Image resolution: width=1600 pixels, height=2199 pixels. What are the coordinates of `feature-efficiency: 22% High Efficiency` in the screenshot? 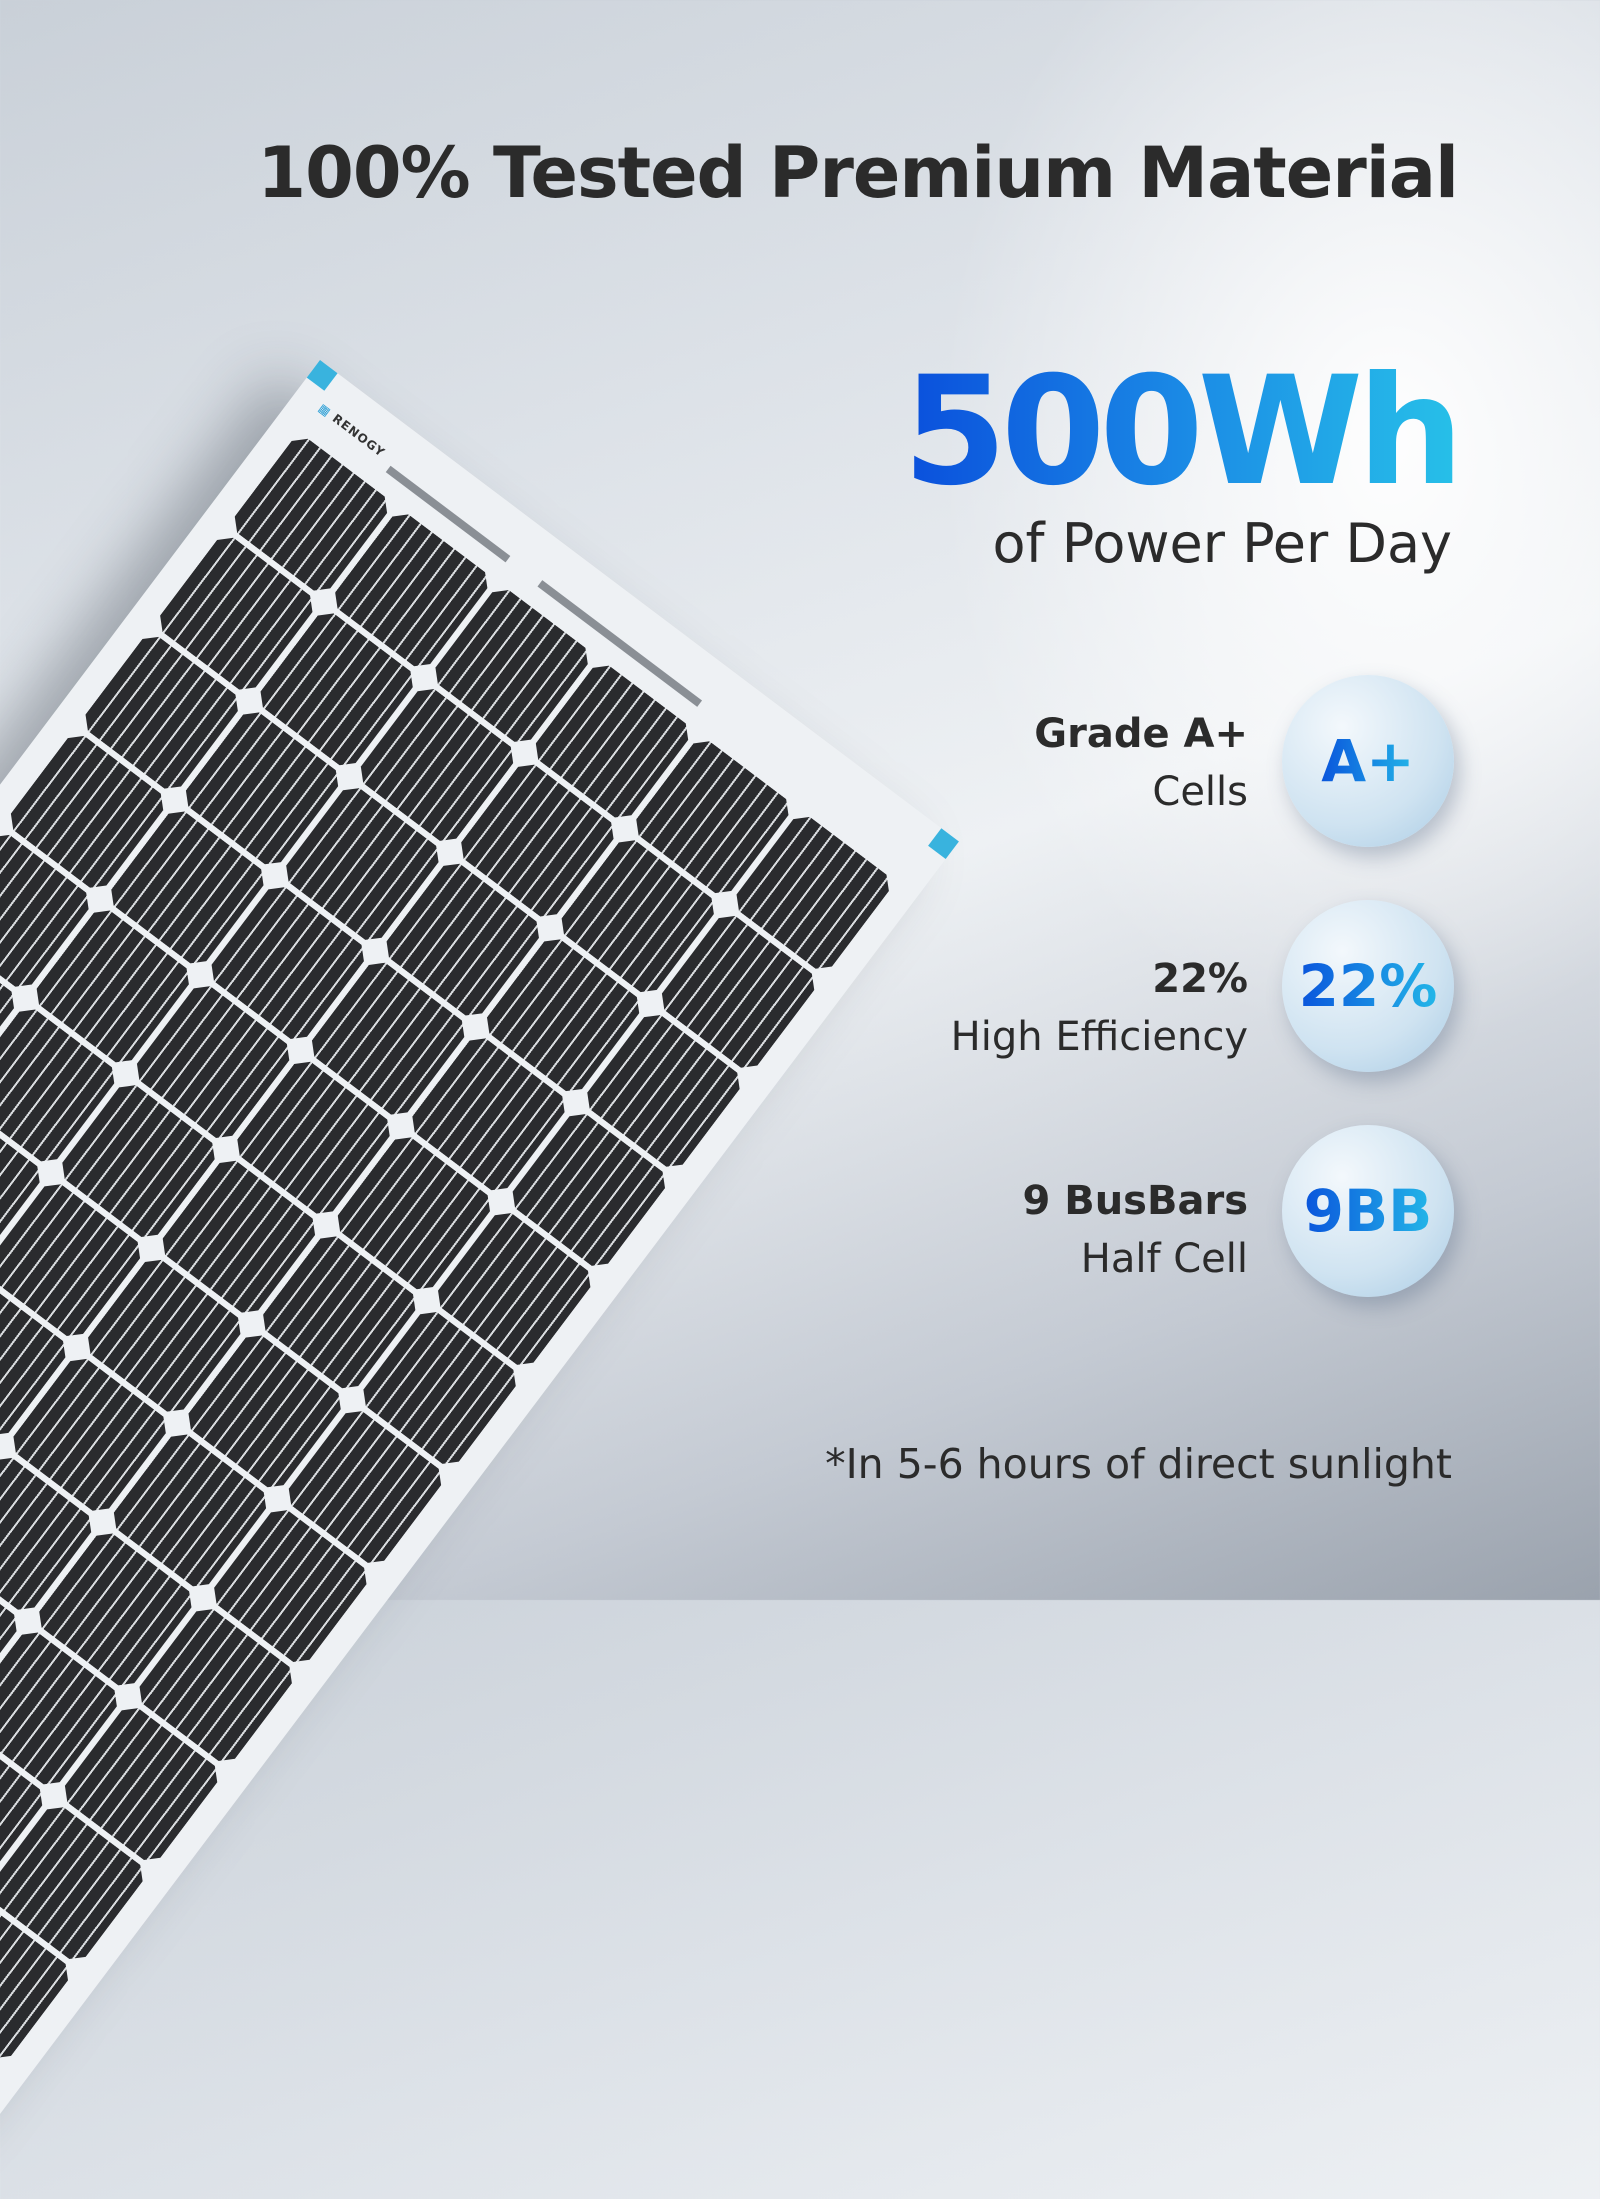 It's located at (1099, 1008).